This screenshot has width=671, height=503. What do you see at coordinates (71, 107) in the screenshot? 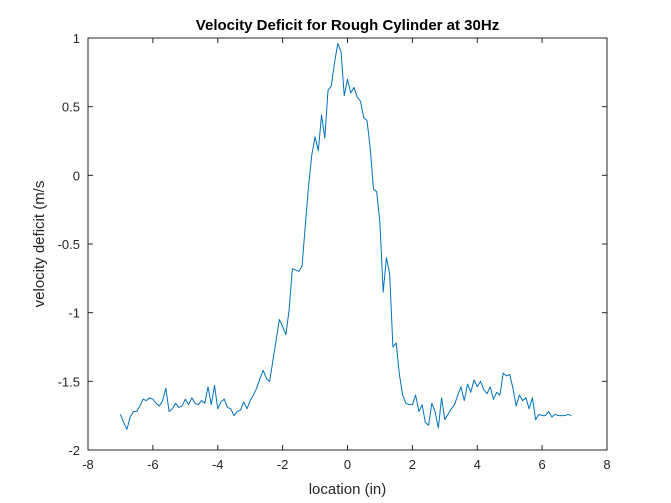
I see `y-tick-label: 0.5` at bounding box center [71, 107].